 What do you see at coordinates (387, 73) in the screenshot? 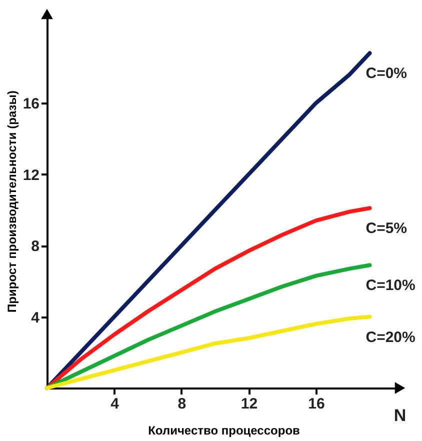
I see `series-label: C=0%` at bounding box center [387, 73].